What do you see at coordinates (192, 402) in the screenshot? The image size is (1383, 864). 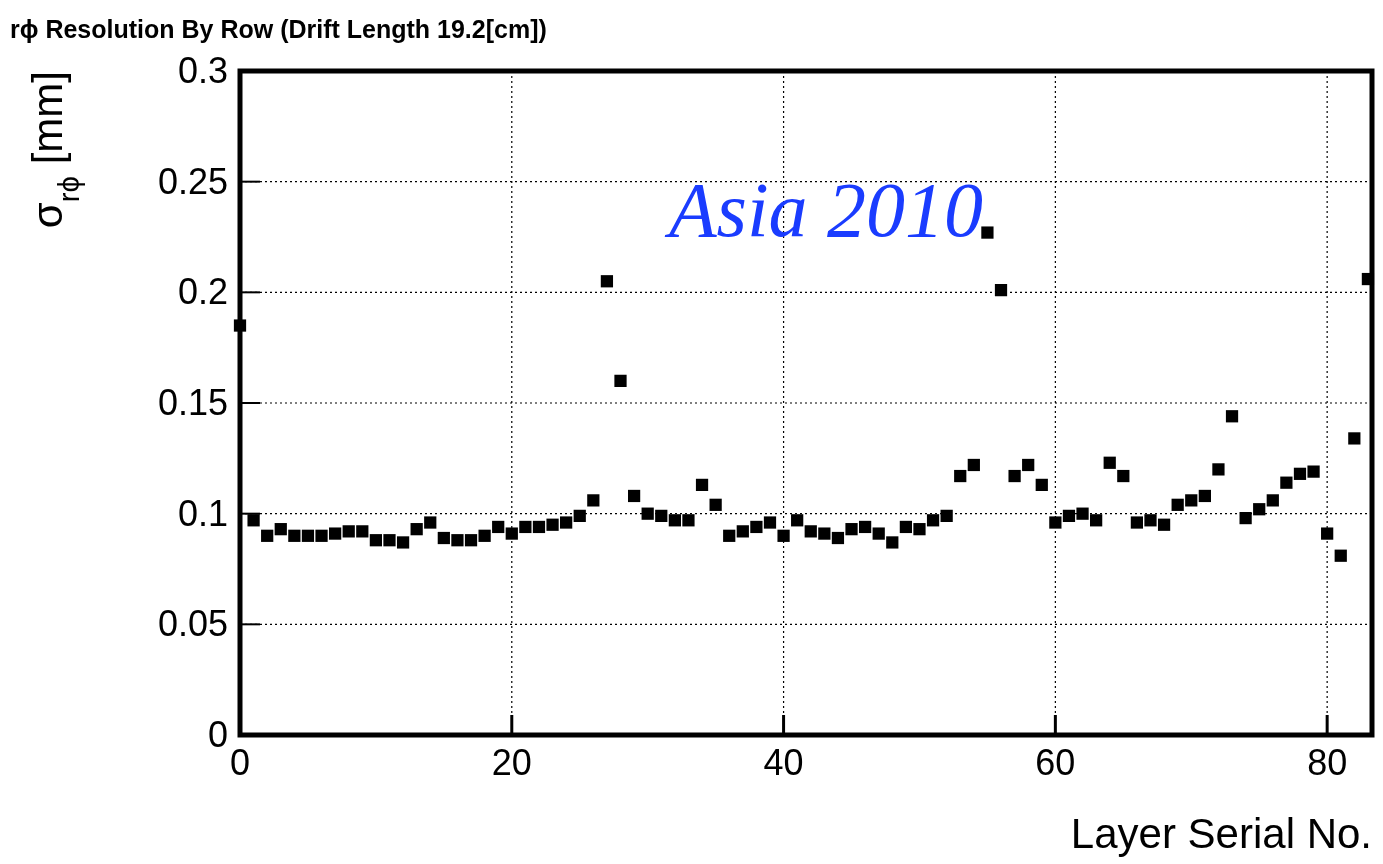 I see `y-tick-label: 0.15` at bounding box center [192, 402].